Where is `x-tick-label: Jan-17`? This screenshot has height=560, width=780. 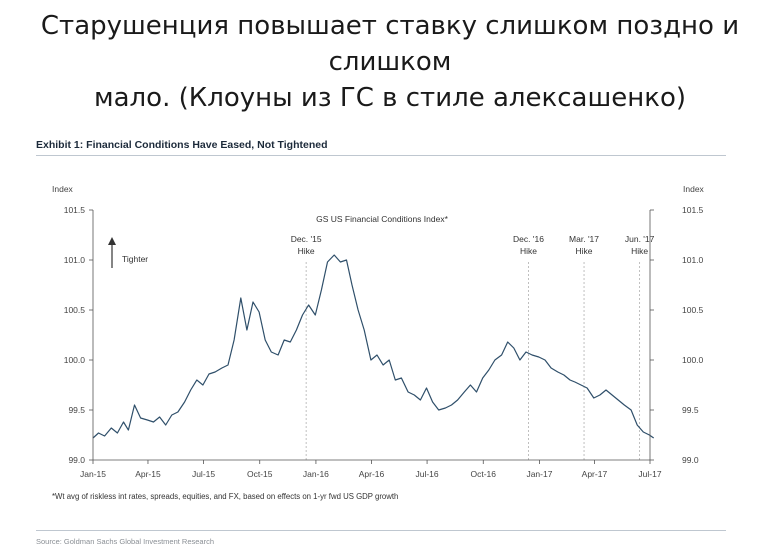
x-tick-label: Jan-17 is located at coordinates (539, 474).